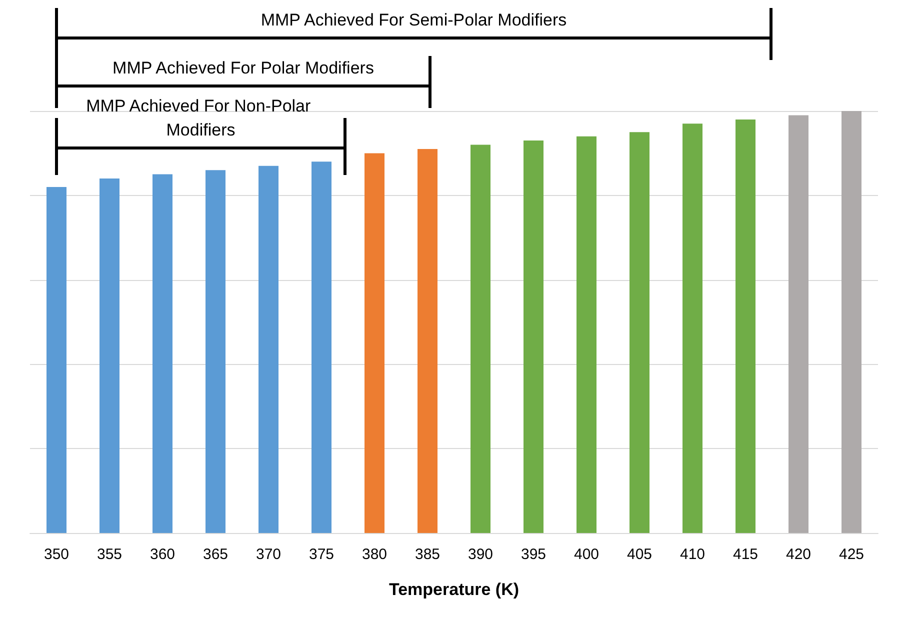 This screenshot has width=904, height=628. What do you see at coordinates (587, 554) in the screenshot?
I see `x-tick-label: 400` at bounding box center [587, 554].